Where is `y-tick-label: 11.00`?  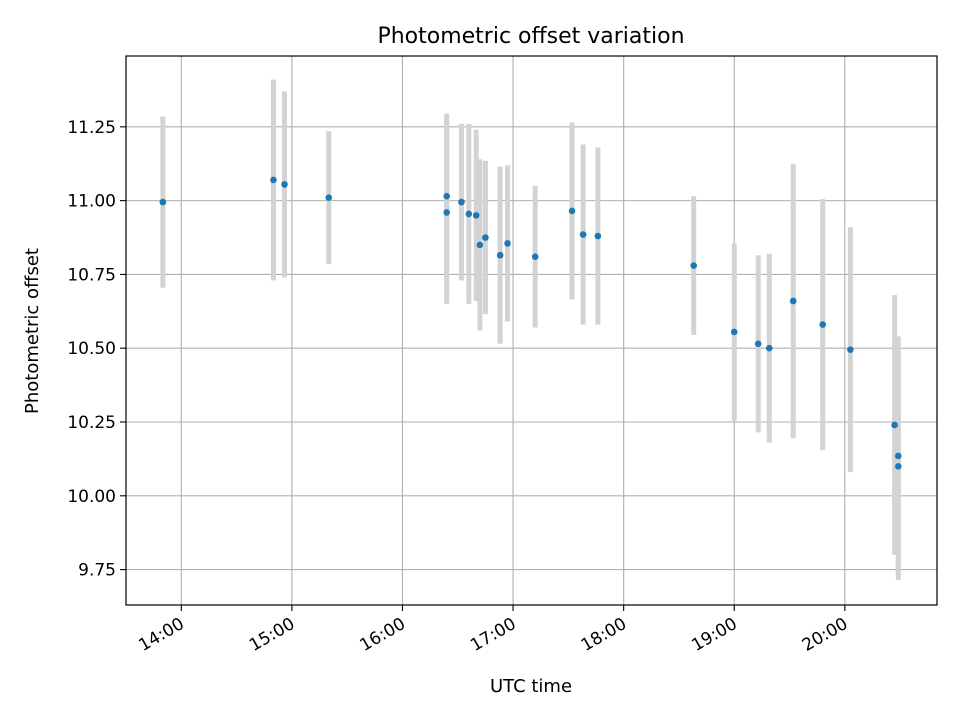 y-tick-label: 11.00 is located at coordinates (91, 202).